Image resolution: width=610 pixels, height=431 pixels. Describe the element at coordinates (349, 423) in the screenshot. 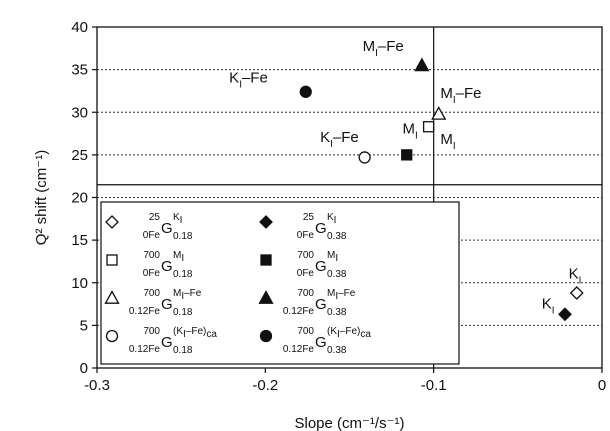

I see `x-axis-label: Slope (cm⁻¹/s⁻¹)` at that location.